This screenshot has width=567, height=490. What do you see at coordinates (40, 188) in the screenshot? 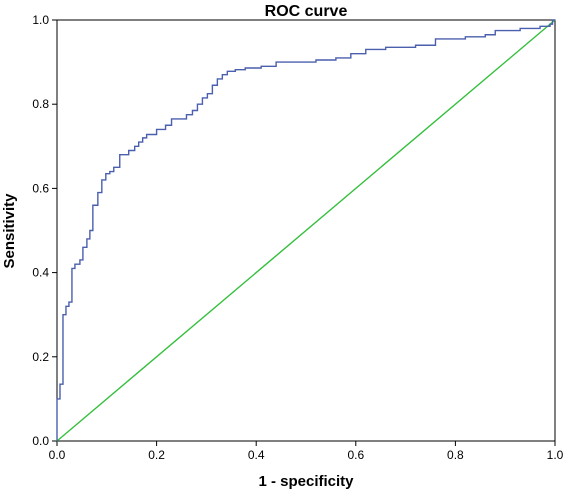
I see `y-tick-label: 0.6` at bounding box center [40, 188].